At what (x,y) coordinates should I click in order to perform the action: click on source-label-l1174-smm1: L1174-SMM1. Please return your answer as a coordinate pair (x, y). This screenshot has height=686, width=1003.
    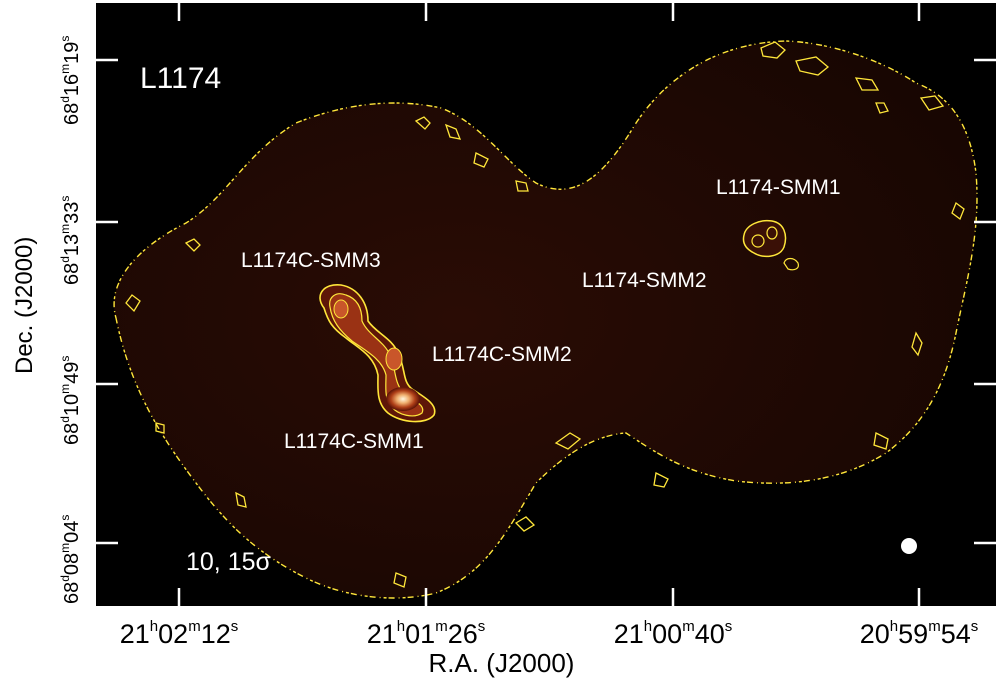
    Looking at the image, I should click on (778, 187).